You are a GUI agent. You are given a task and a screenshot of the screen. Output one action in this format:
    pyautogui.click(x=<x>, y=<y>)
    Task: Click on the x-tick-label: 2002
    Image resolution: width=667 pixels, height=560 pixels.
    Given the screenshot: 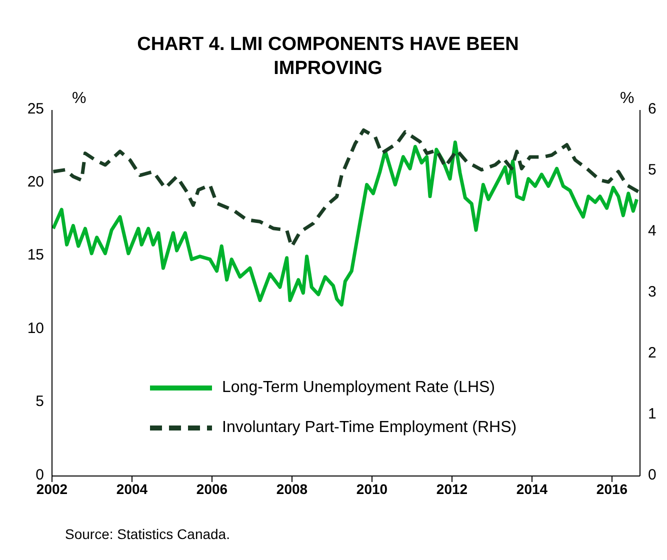 What is the action you would take?
    pyautogui.click(x=52, y=488)
    